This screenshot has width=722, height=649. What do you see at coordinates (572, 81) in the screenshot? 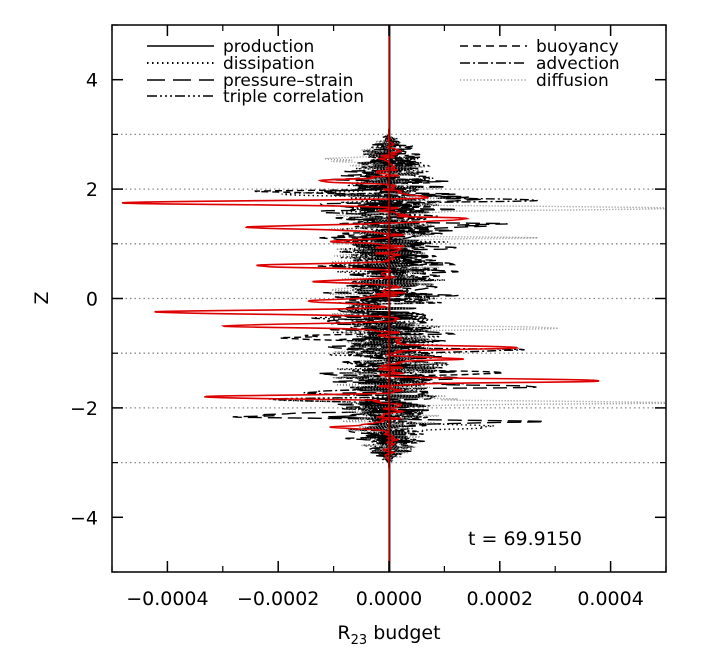
I see `legend-label-diffusion: diffusion` at bounding box center [572, 81].